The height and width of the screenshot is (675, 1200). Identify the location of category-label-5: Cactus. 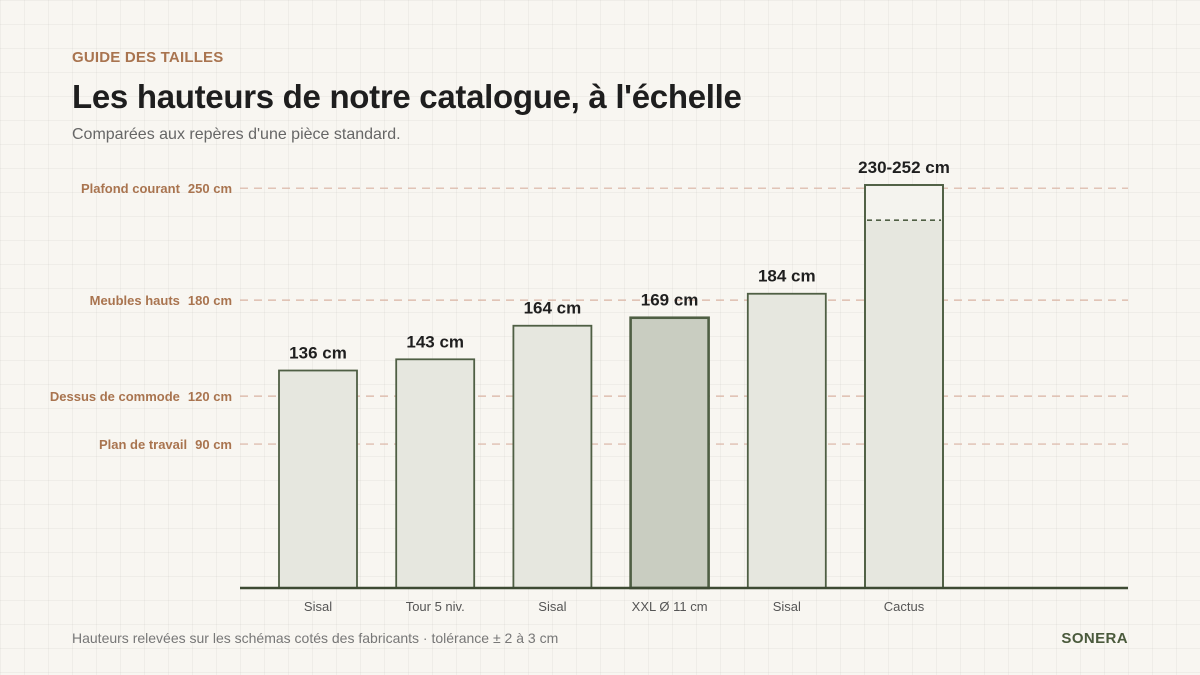
(904, 606).